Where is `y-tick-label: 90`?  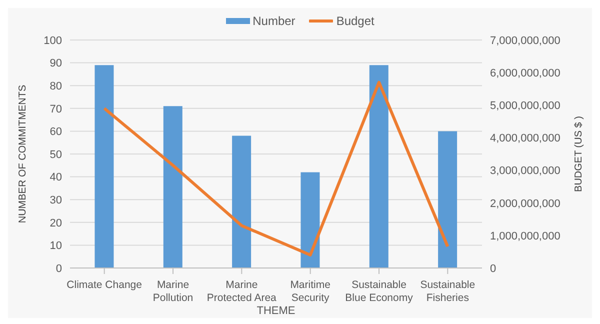 y-tick-label: 90 is located at coordinates (56, 64).